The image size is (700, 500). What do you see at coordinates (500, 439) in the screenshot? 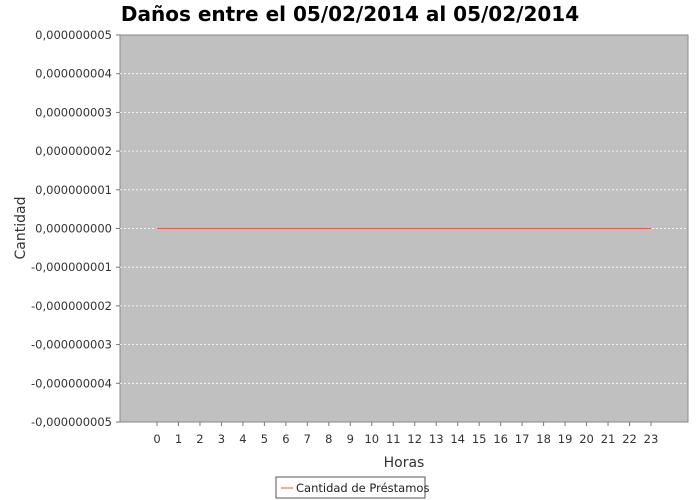
I see `x-tick-label: 16` at bounding box center [500, 439].